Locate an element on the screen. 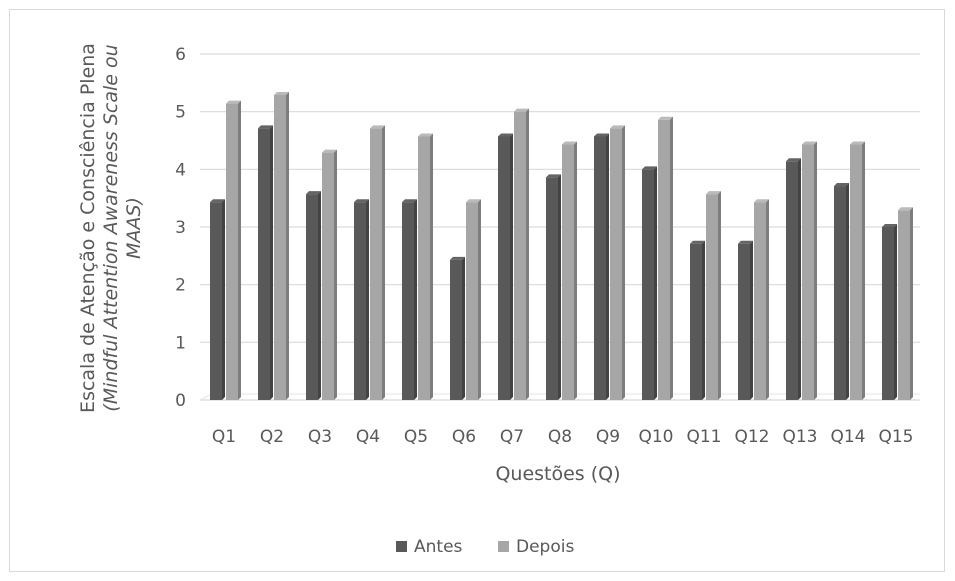  bar-depois-q10 is located at coordinates (665, 258).